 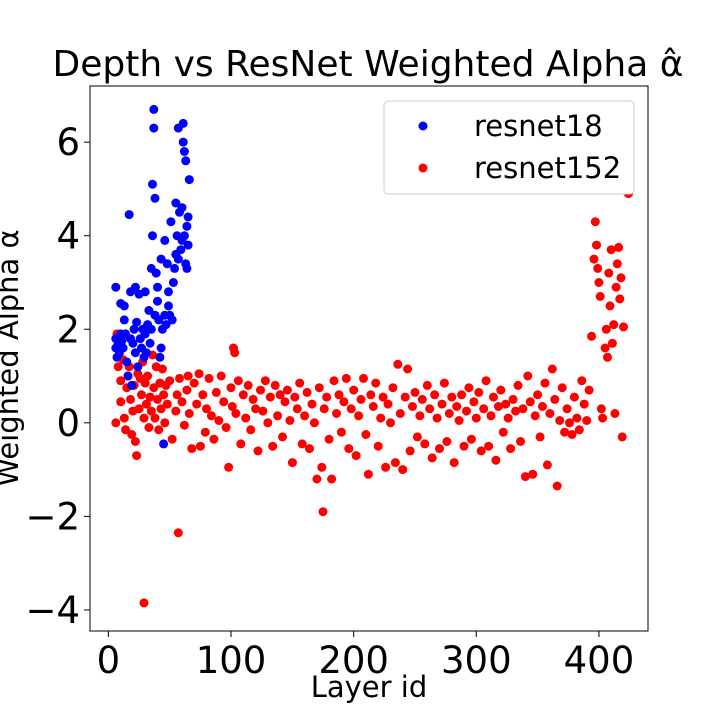 I want to click on legend-box, so click(x=509, y=147).